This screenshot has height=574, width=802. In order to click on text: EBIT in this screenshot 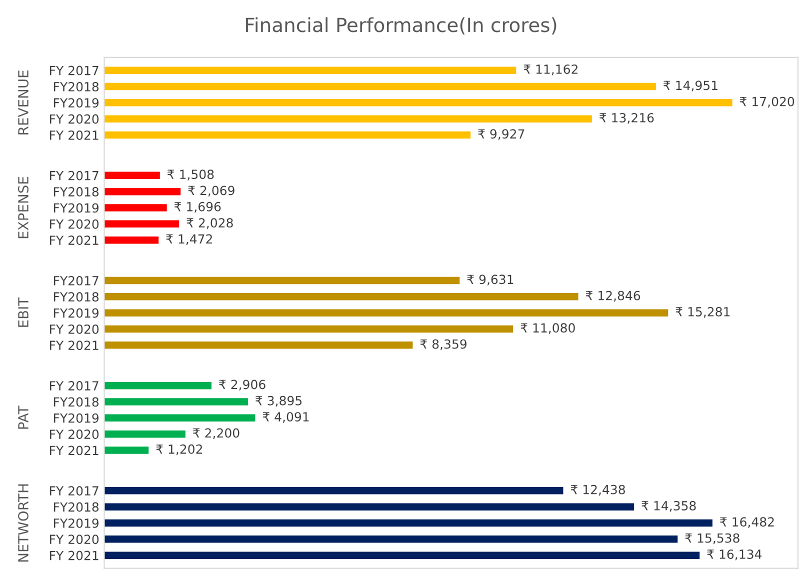, I will do `click(23, 312)`.